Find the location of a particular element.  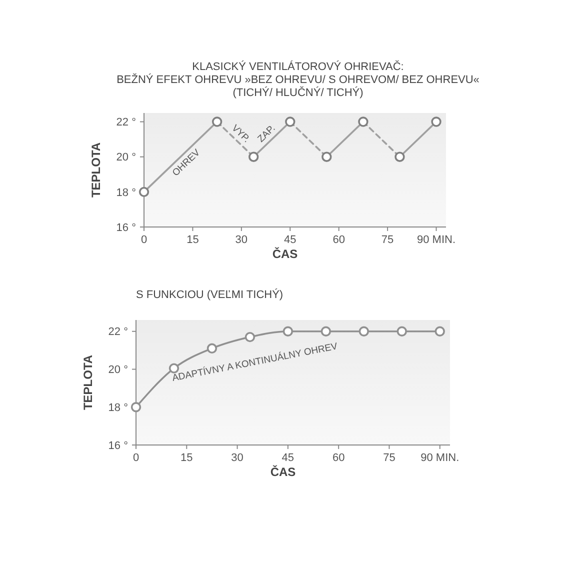

chart-subtitle: BEŽNÝ EFEKT OHREVU »BEZ OHREVU/ S OHREVOM/ BEZ OHREVU« (TICHÝ/ HLUČNÝ/ TICHÝ) is located at coordinates (298, 86).